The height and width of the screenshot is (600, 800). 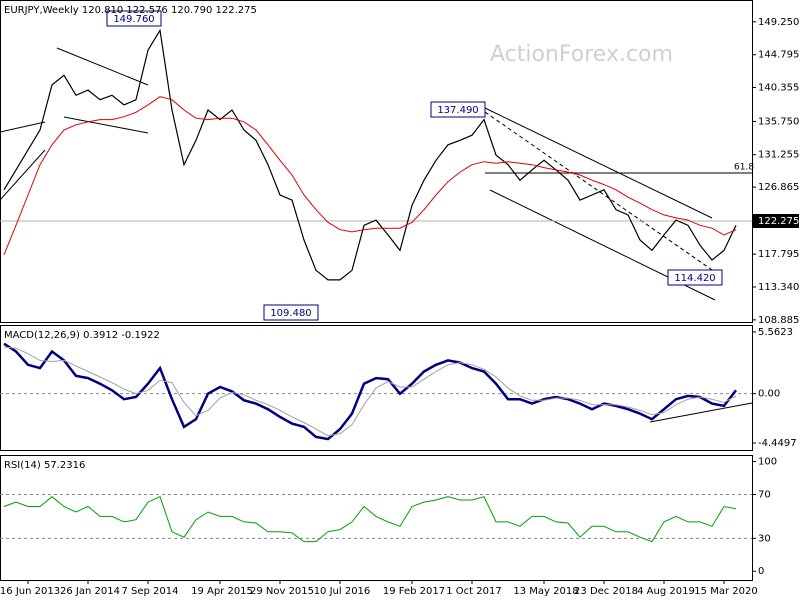 I want to click on x-tick-label: 16 Jun 2013, so click(x=30, y=591).